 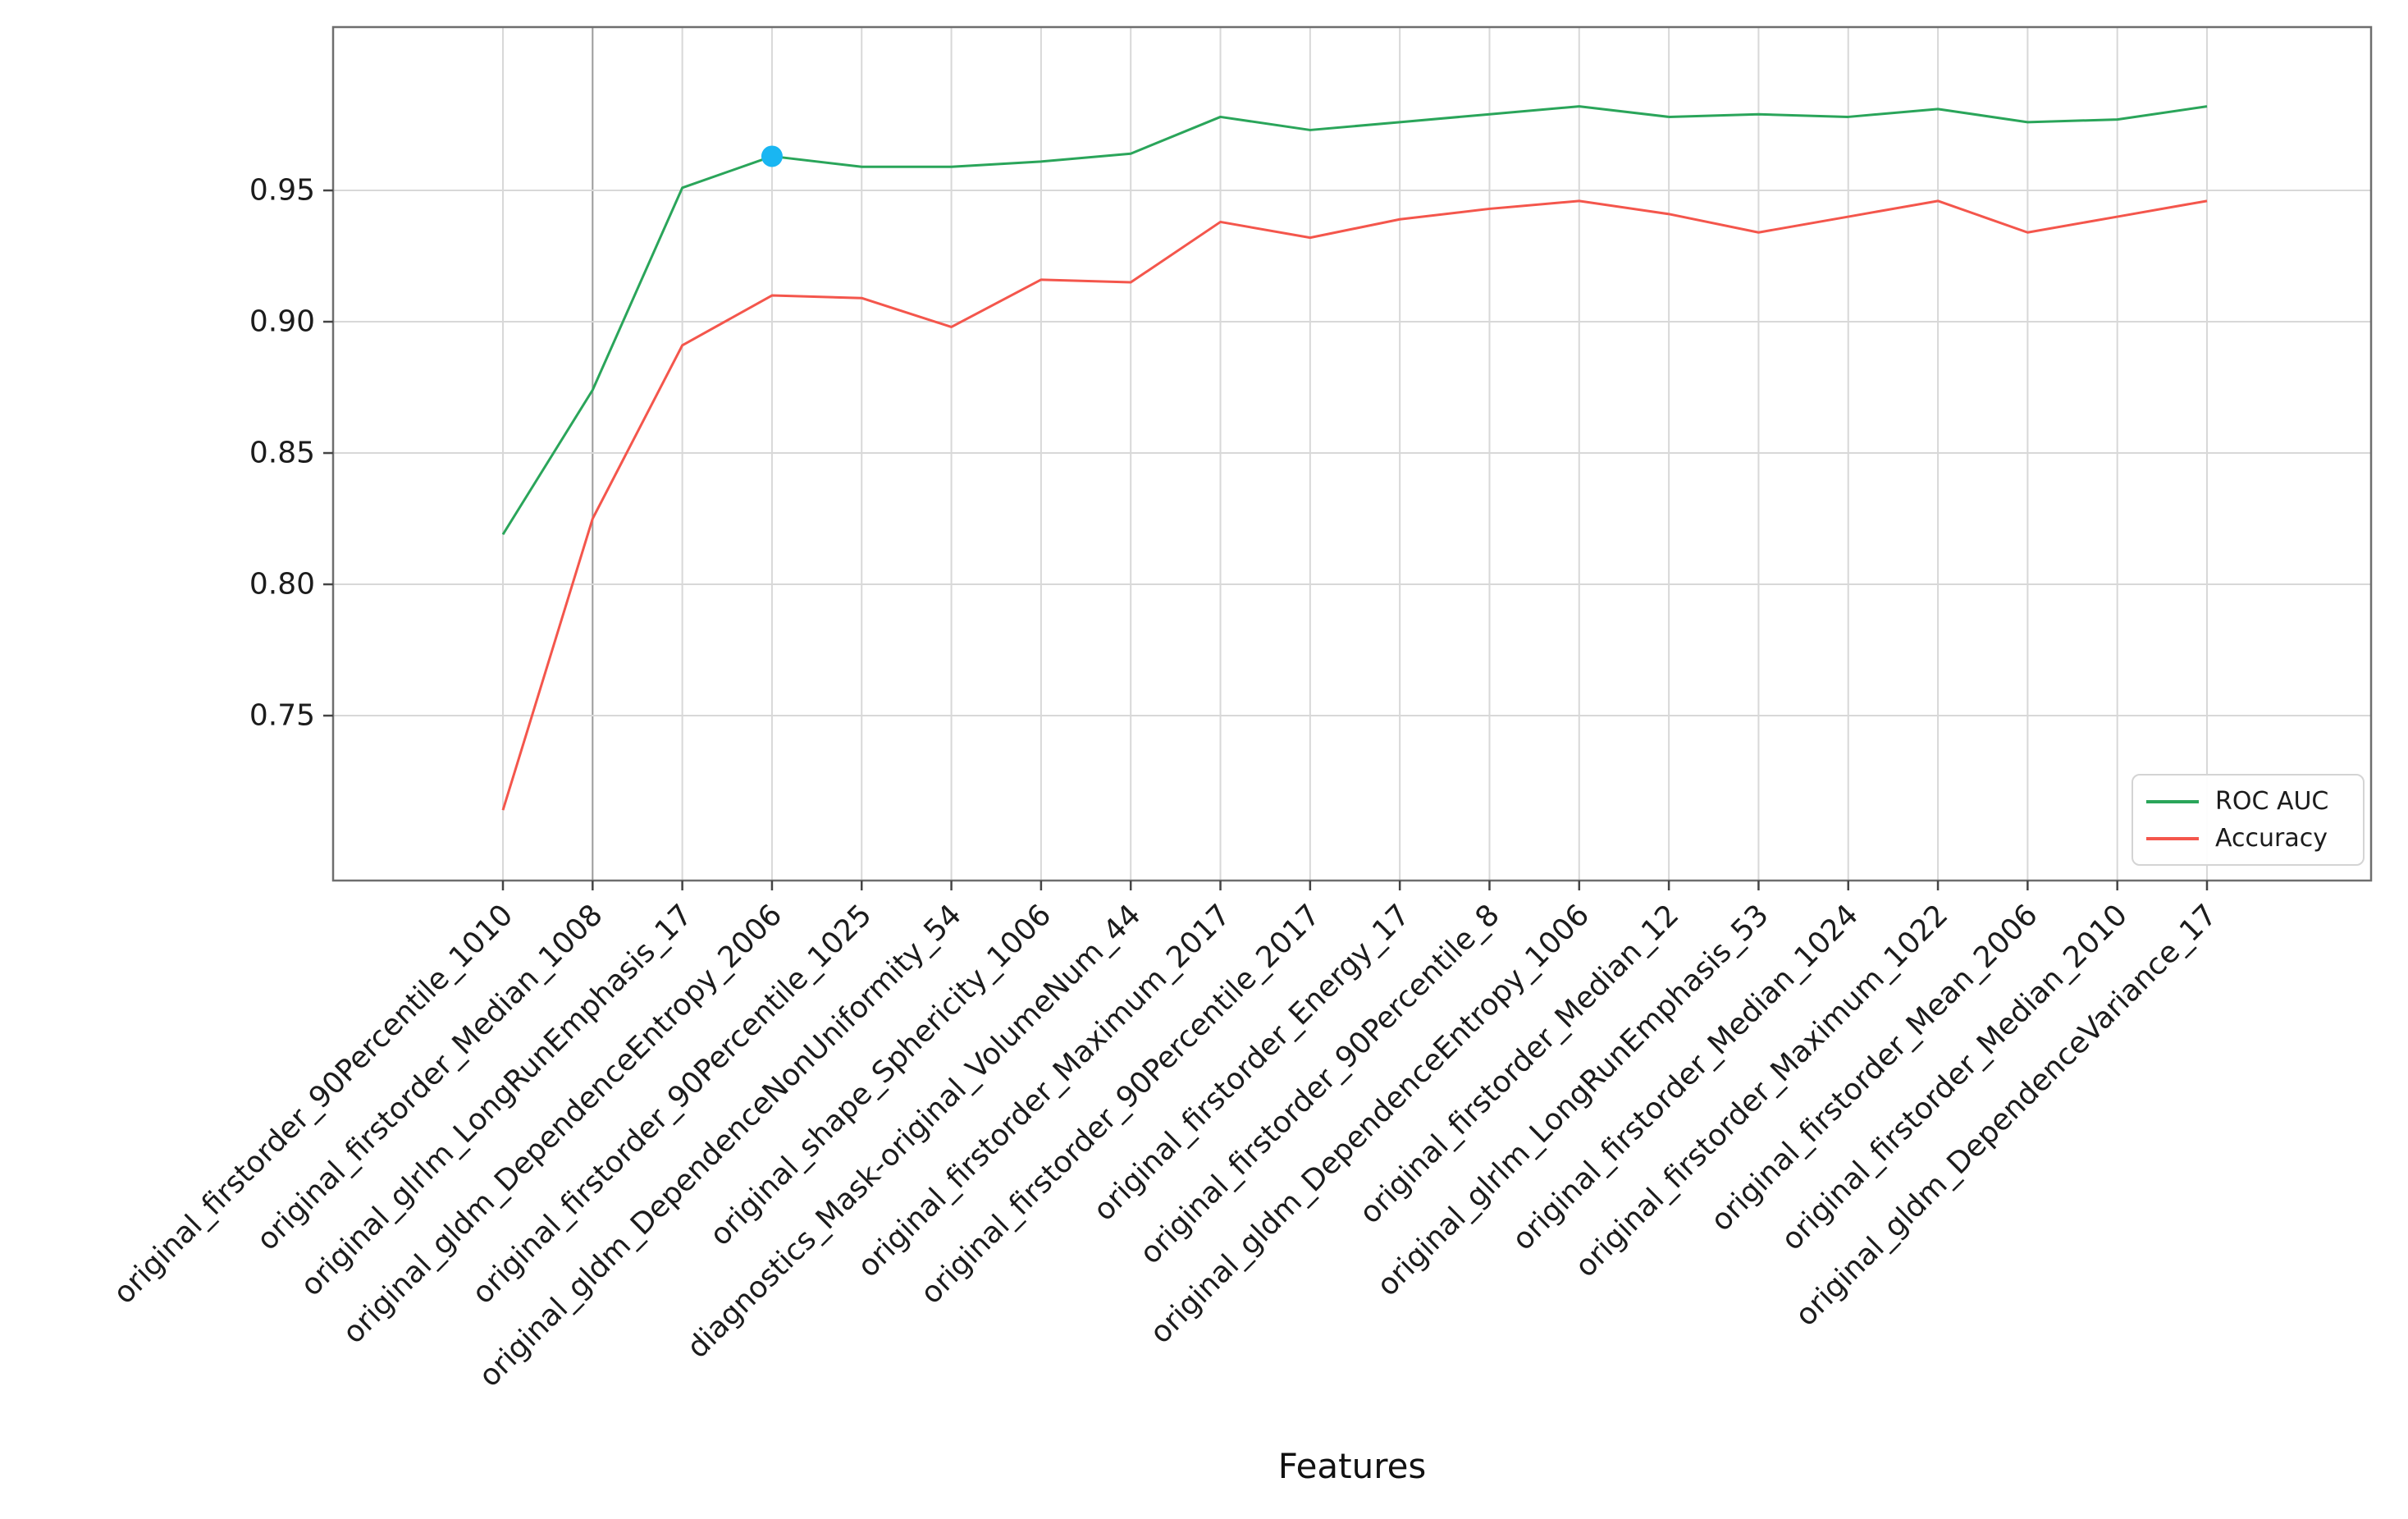 What do you see at coordinates (1520, 1064) in the screenshot?
I see `x-tick-label: original_firstorder_Median_12` at bounding box center [1520, 1064].